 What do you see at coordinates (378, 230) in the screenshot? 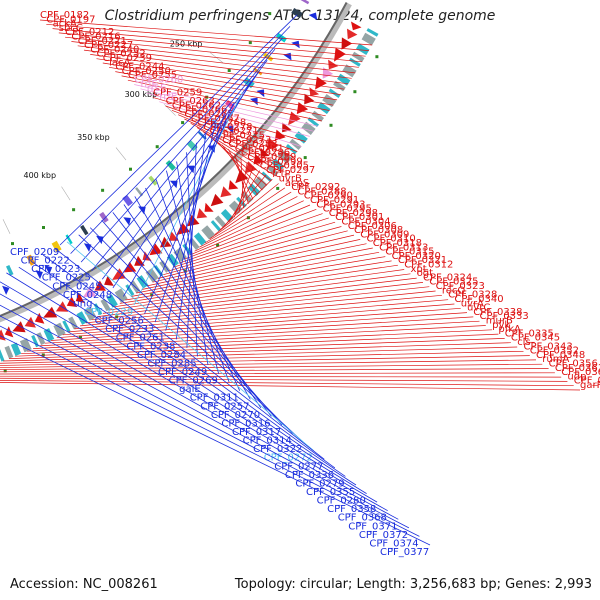
I see `gene-label: CPF_0308` at bounding box center [378, 230].